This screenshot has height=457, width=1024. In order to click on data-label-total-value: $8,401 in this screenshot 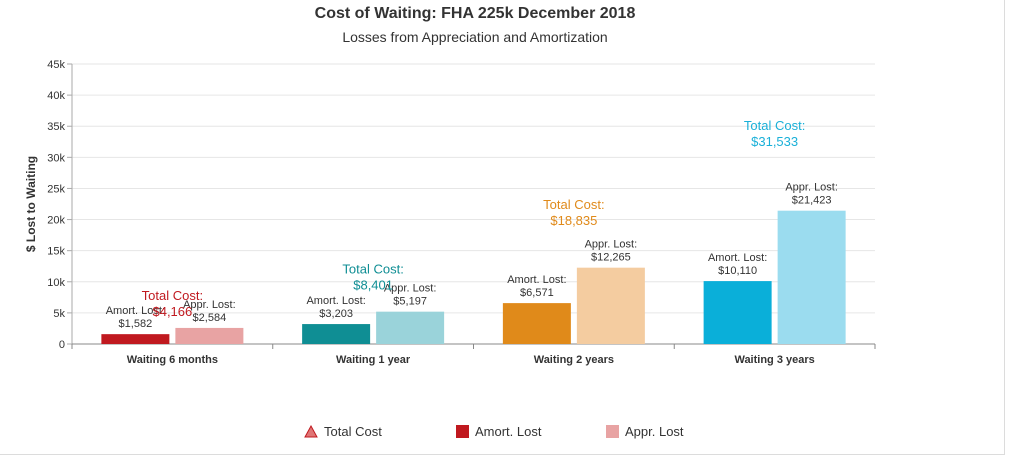, I will do `click(373, 285)`.